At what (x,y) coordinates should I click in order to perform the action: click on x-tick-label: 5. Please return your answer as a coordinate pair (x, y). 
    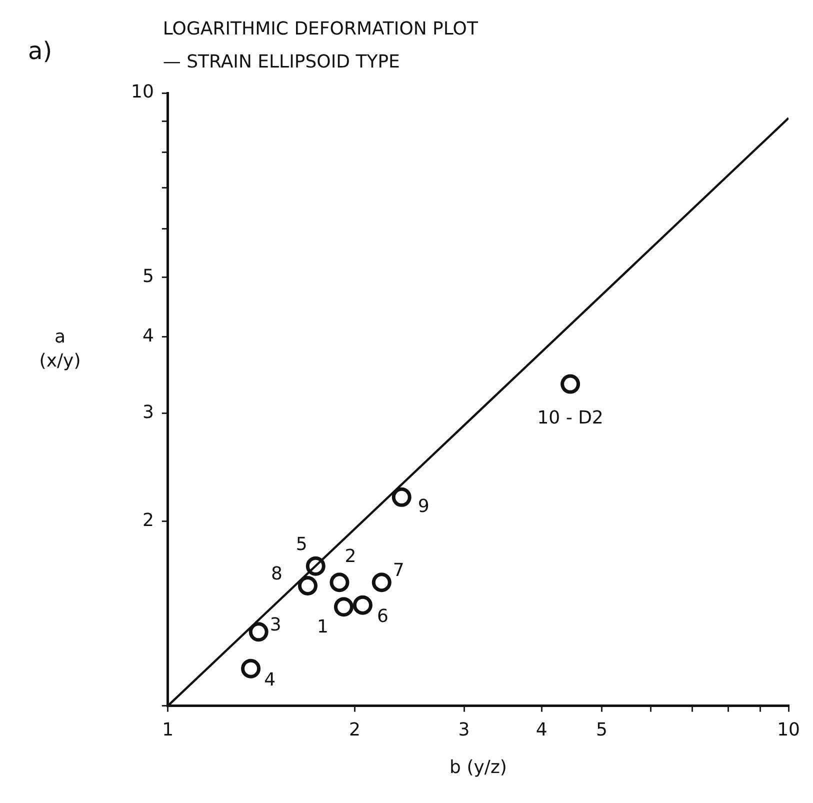
    Looking at the image, I should click on (602, 729).